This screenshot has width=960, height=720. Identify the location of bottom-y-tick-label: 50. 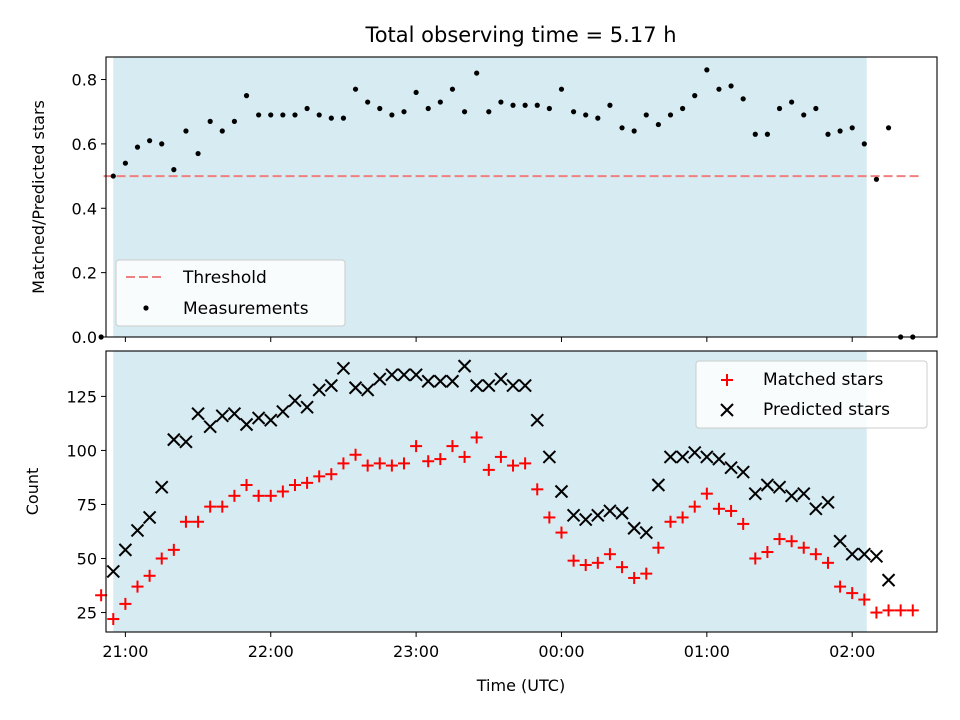
(87, 559).